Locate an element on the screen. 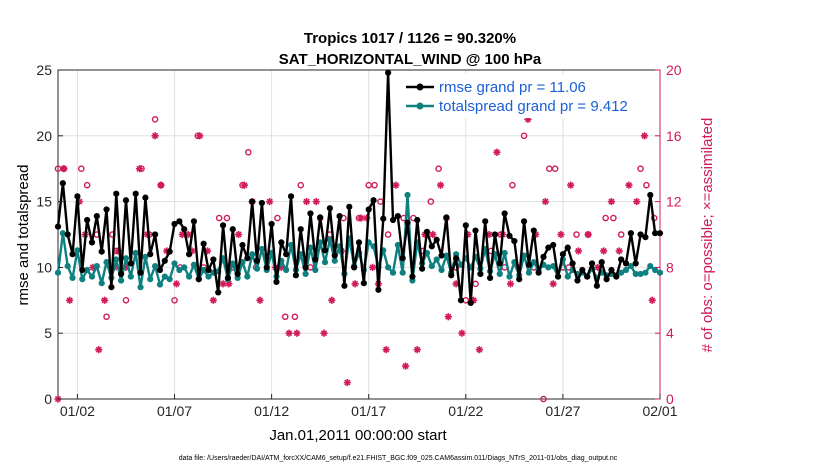  y-left-tick-label: 0 is located at coordinates (48, 399).